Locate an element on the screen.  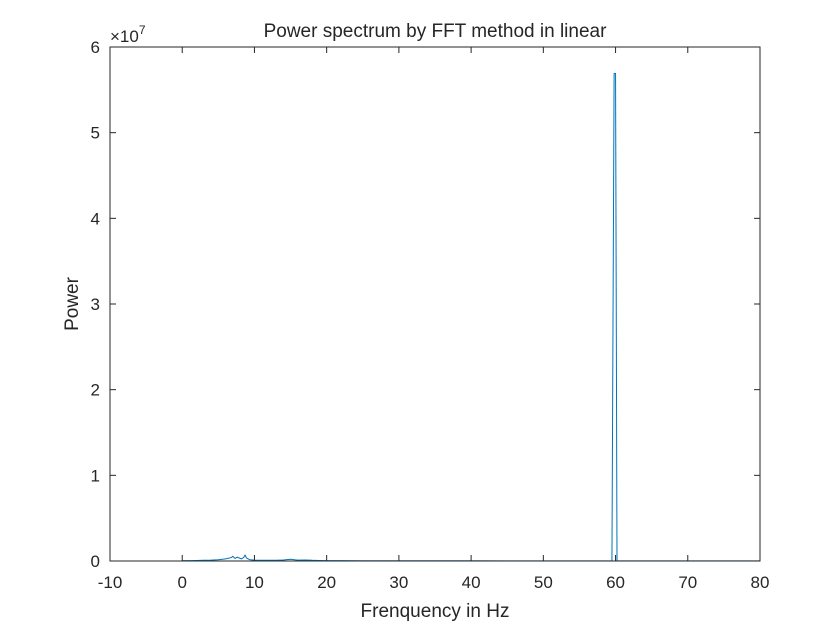
y-axis-multiplier: ×10⁷ is located at coordinates (128, 34).